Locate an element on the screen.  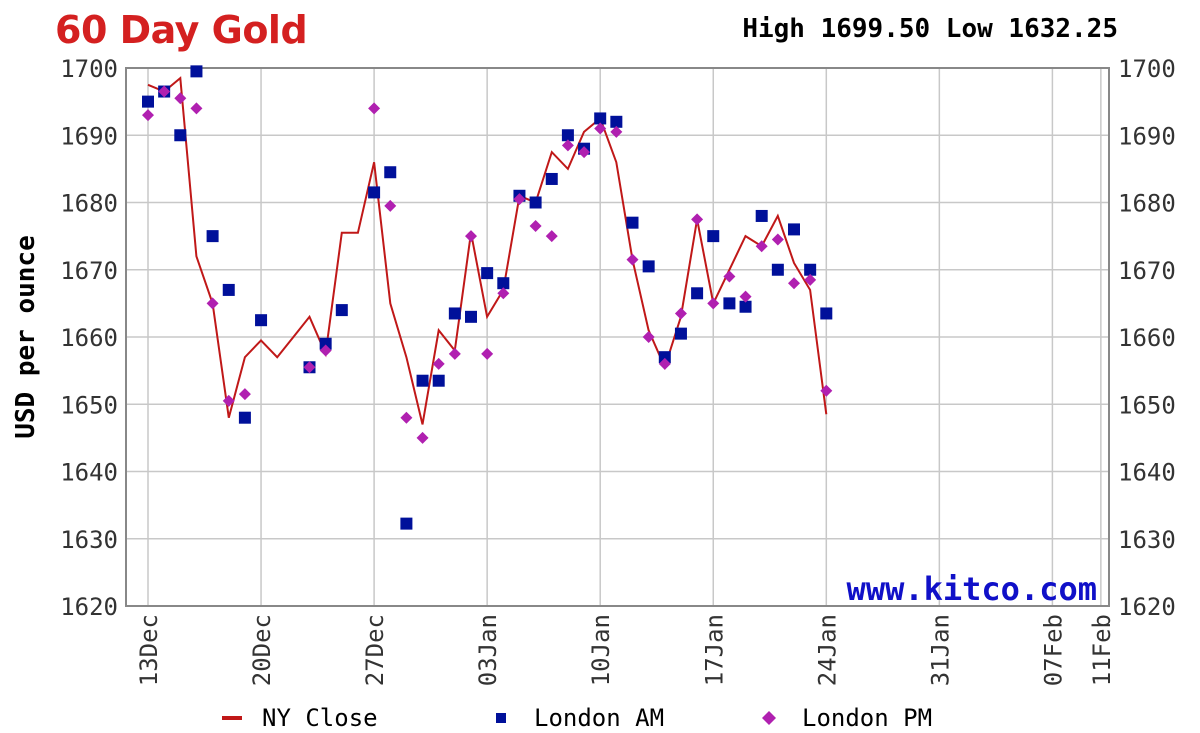
y-tick-label-right: 1660 is located at coordinates (1147, 338).